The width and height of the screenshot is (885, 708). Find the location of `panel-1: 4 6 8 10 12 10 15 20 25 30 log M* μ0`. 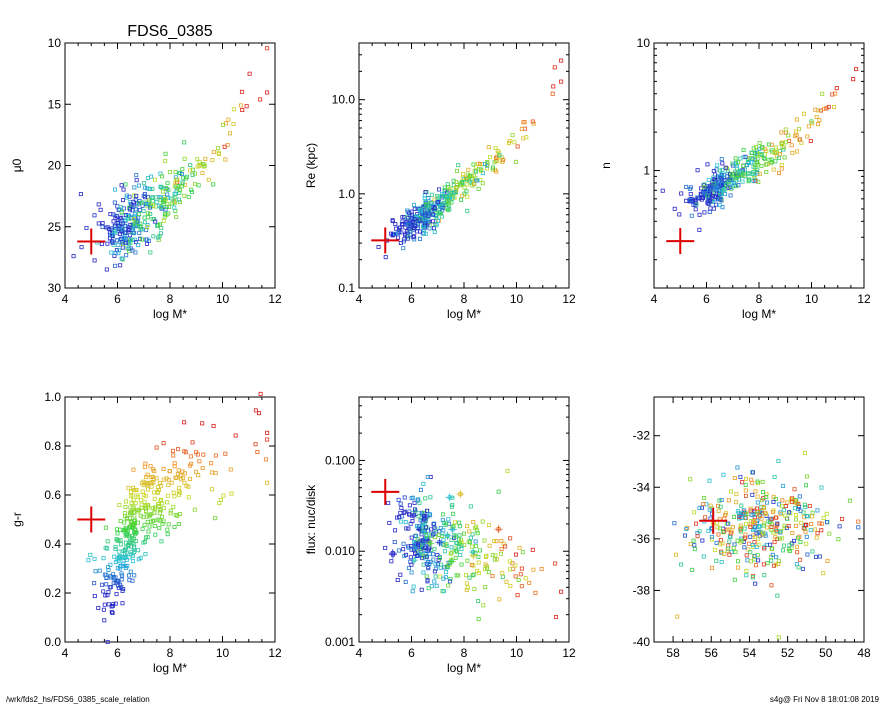

panel-1: 4 6 8 10 12 10 15 20 25 30 log M* μ0 is located at coordinates (146, 178).